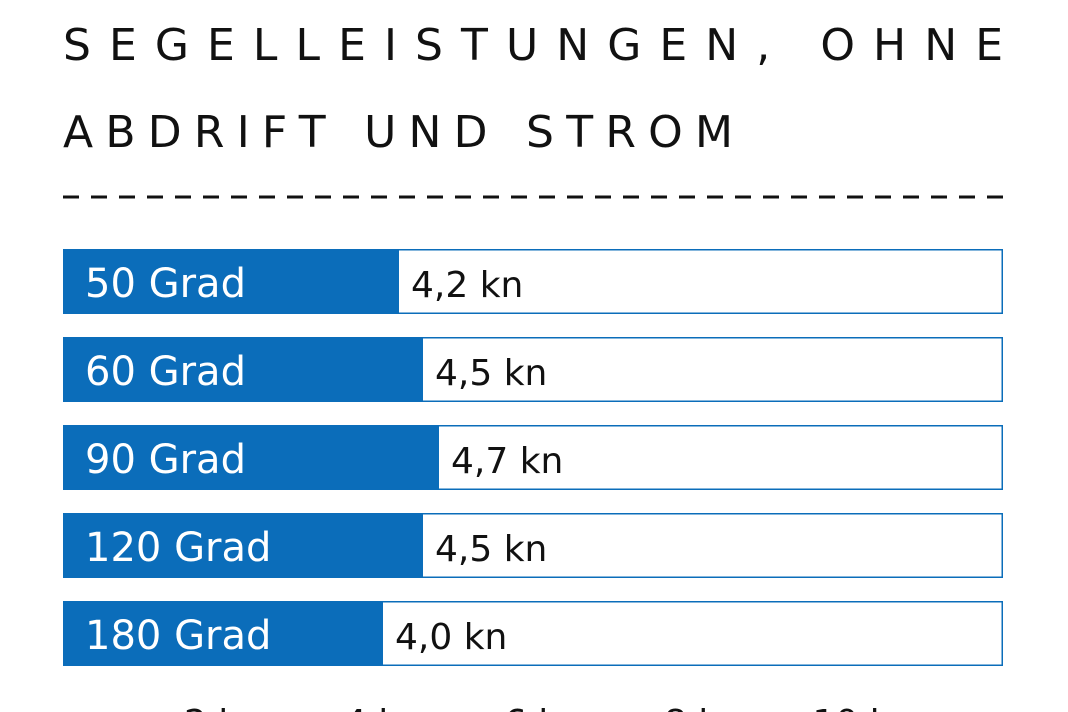 Image resolution: width=1068 pixels, height=712 pixels. What do you see at coordinates (165, 284) in the screenshot?
I see `category-label: 50 Grad` at bounding box center [165, 284].